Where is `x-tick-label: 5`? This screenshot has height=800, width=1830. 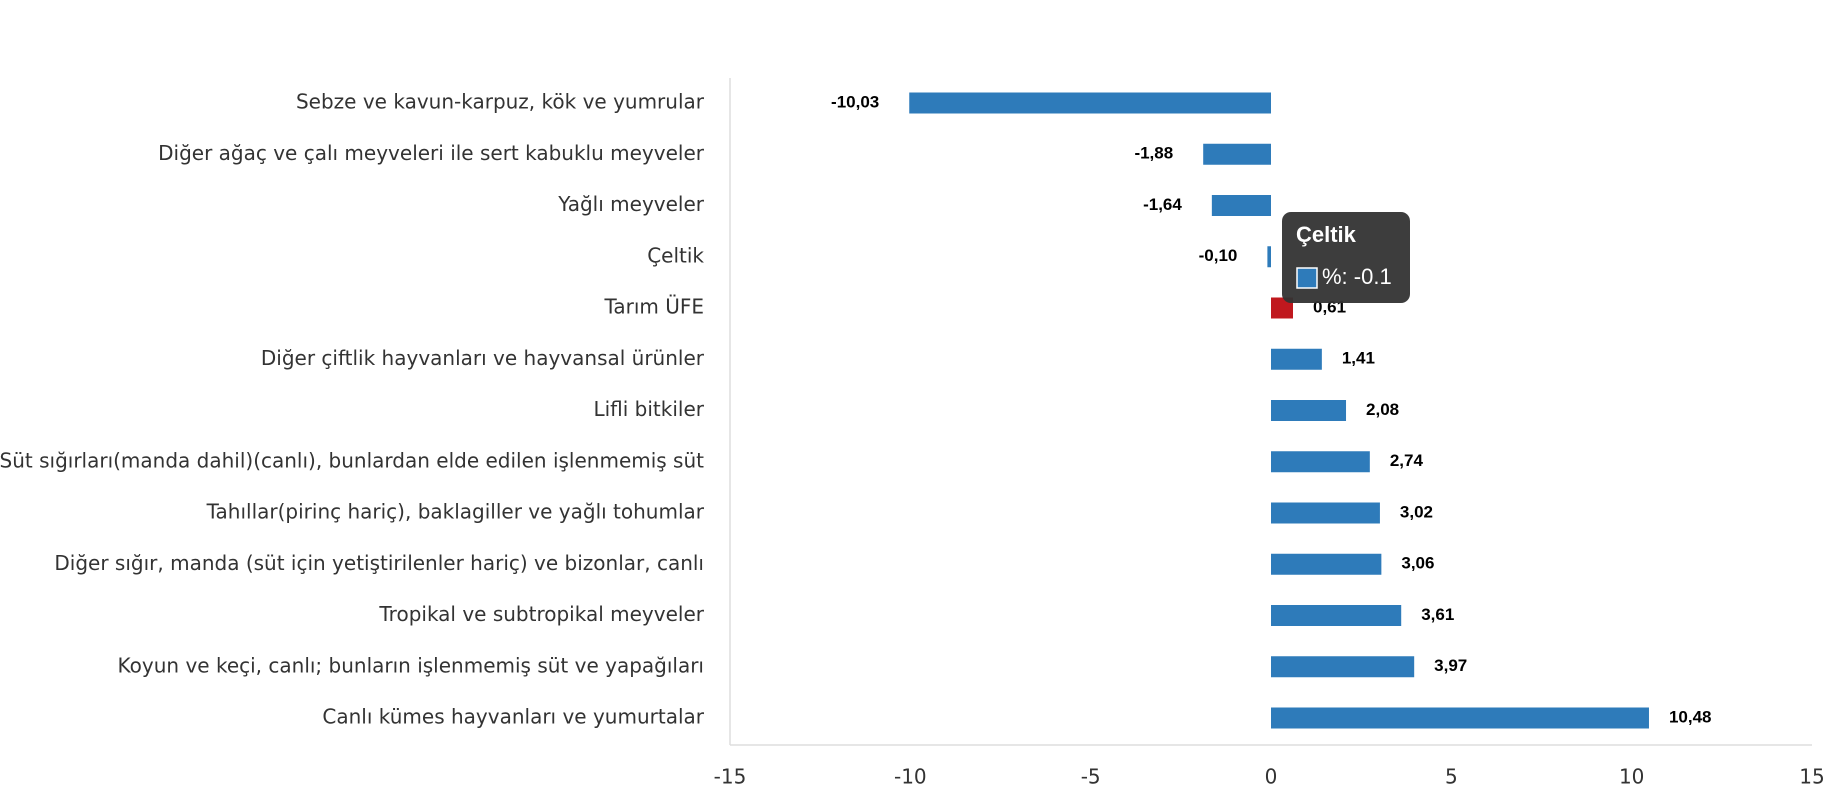
x-tick-label: 5 is located at coordinates (1451, 777).